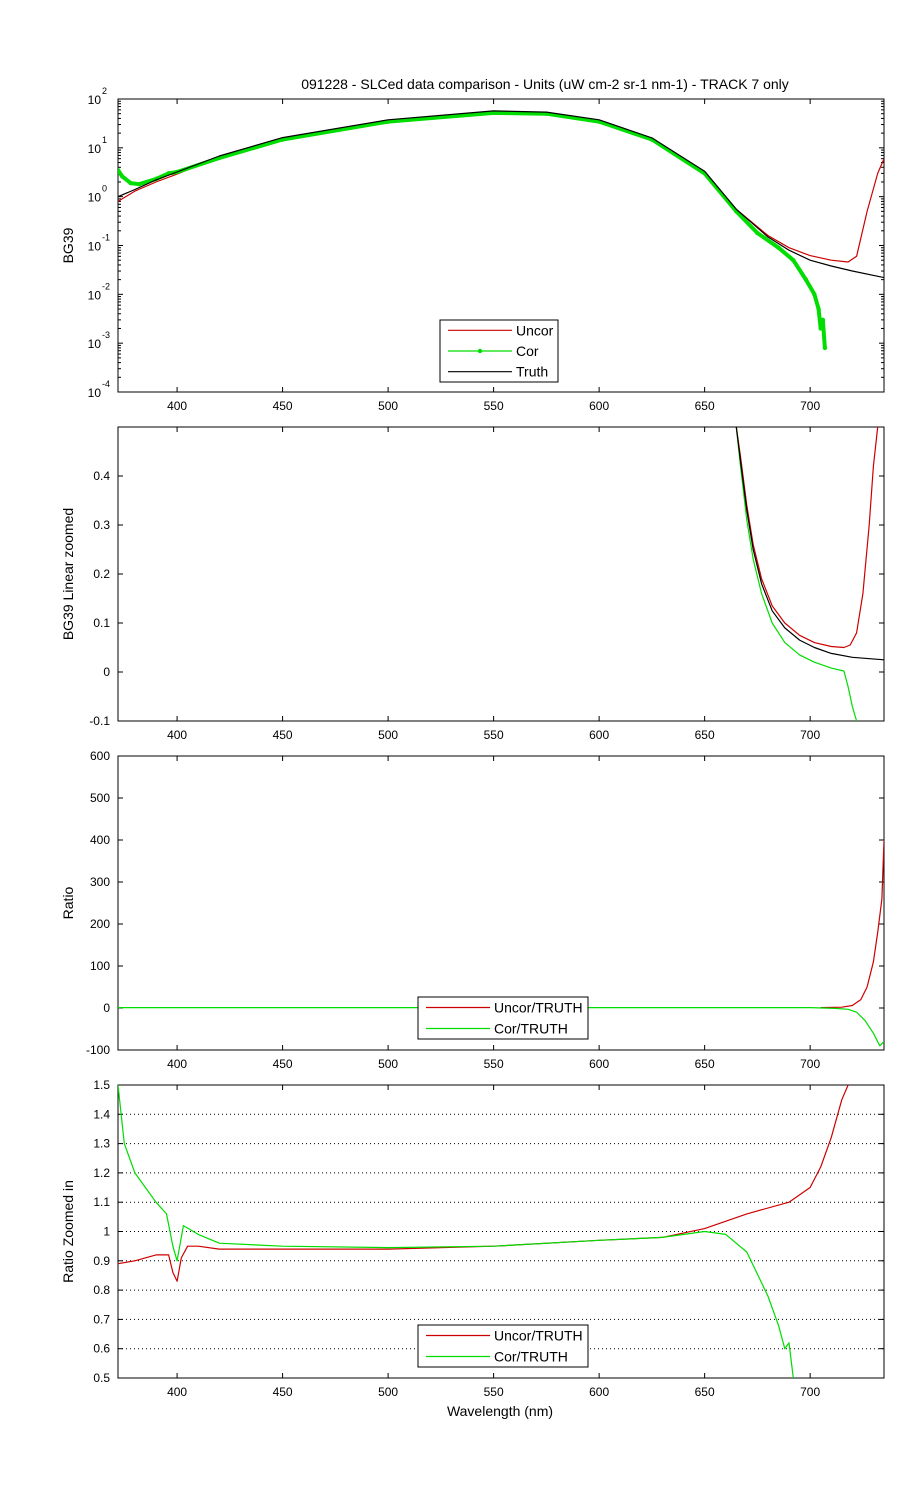  I want to click on series-line-truth, so click(809, 544).